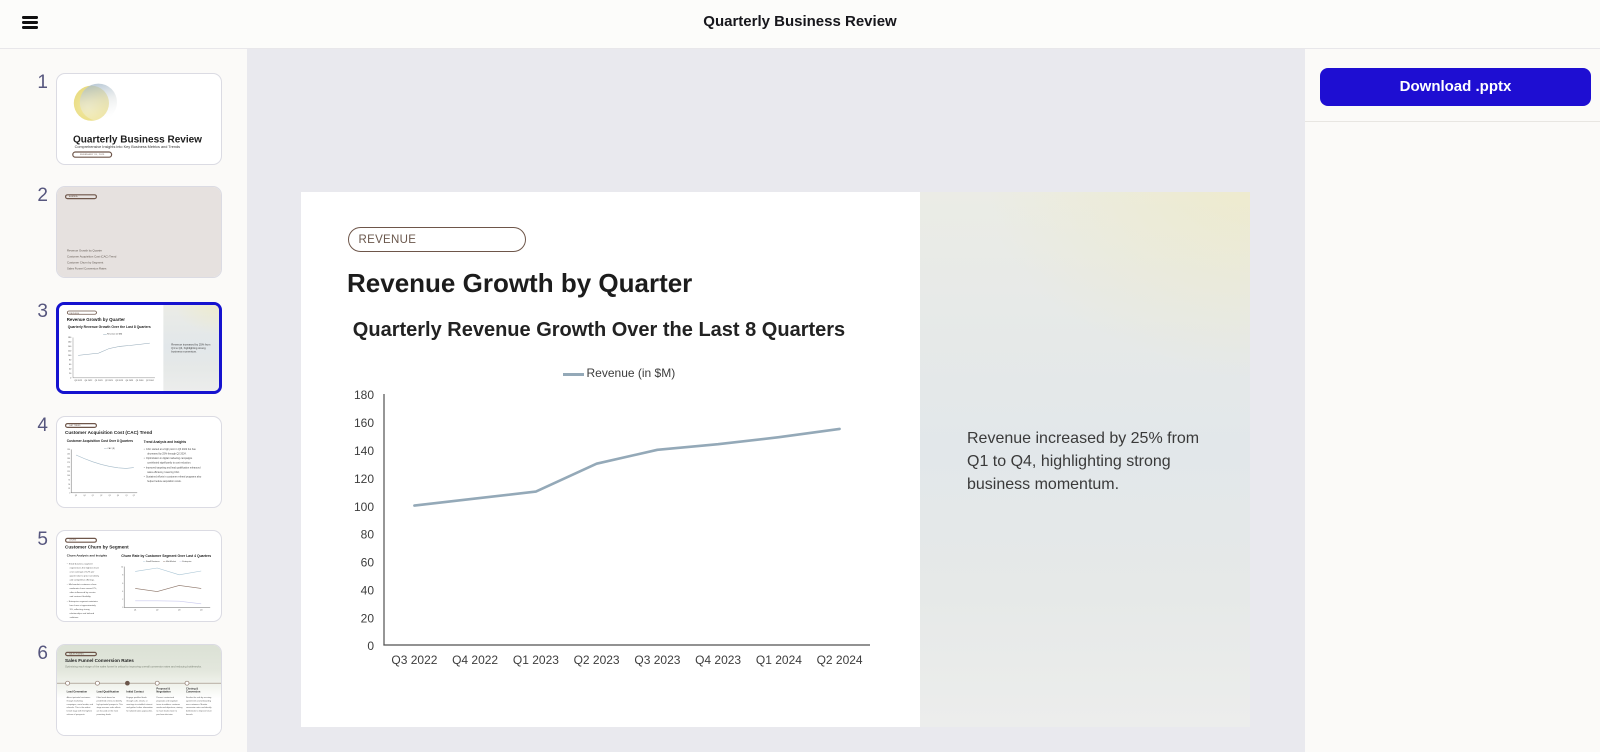 The height and width of the screenshot is (752, 1600). Describe the element at coordinates (68, 467) in the screenshot. I see `svg-text: 150` at that location.